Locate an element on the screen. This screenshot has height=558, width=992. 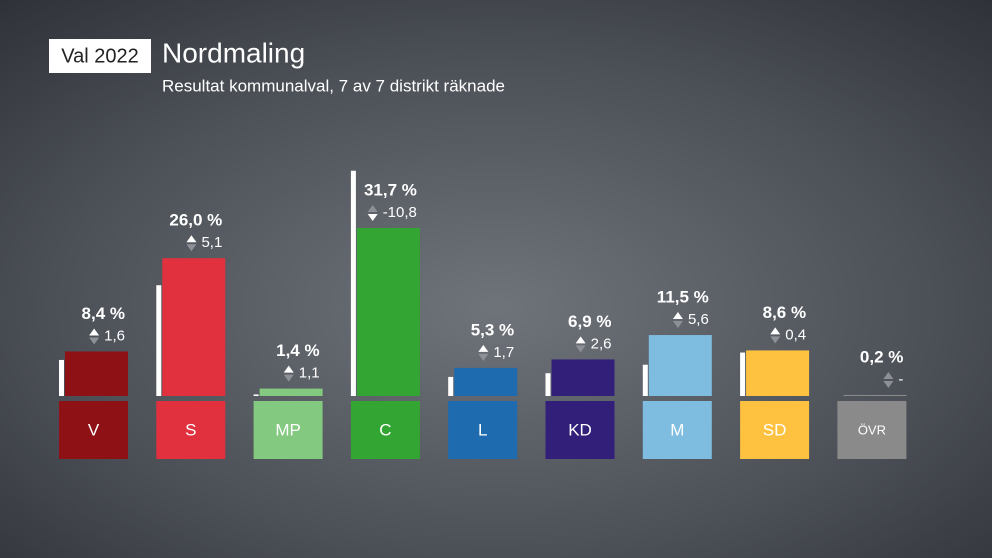
change-label: - is located at coordinates (900, 379).